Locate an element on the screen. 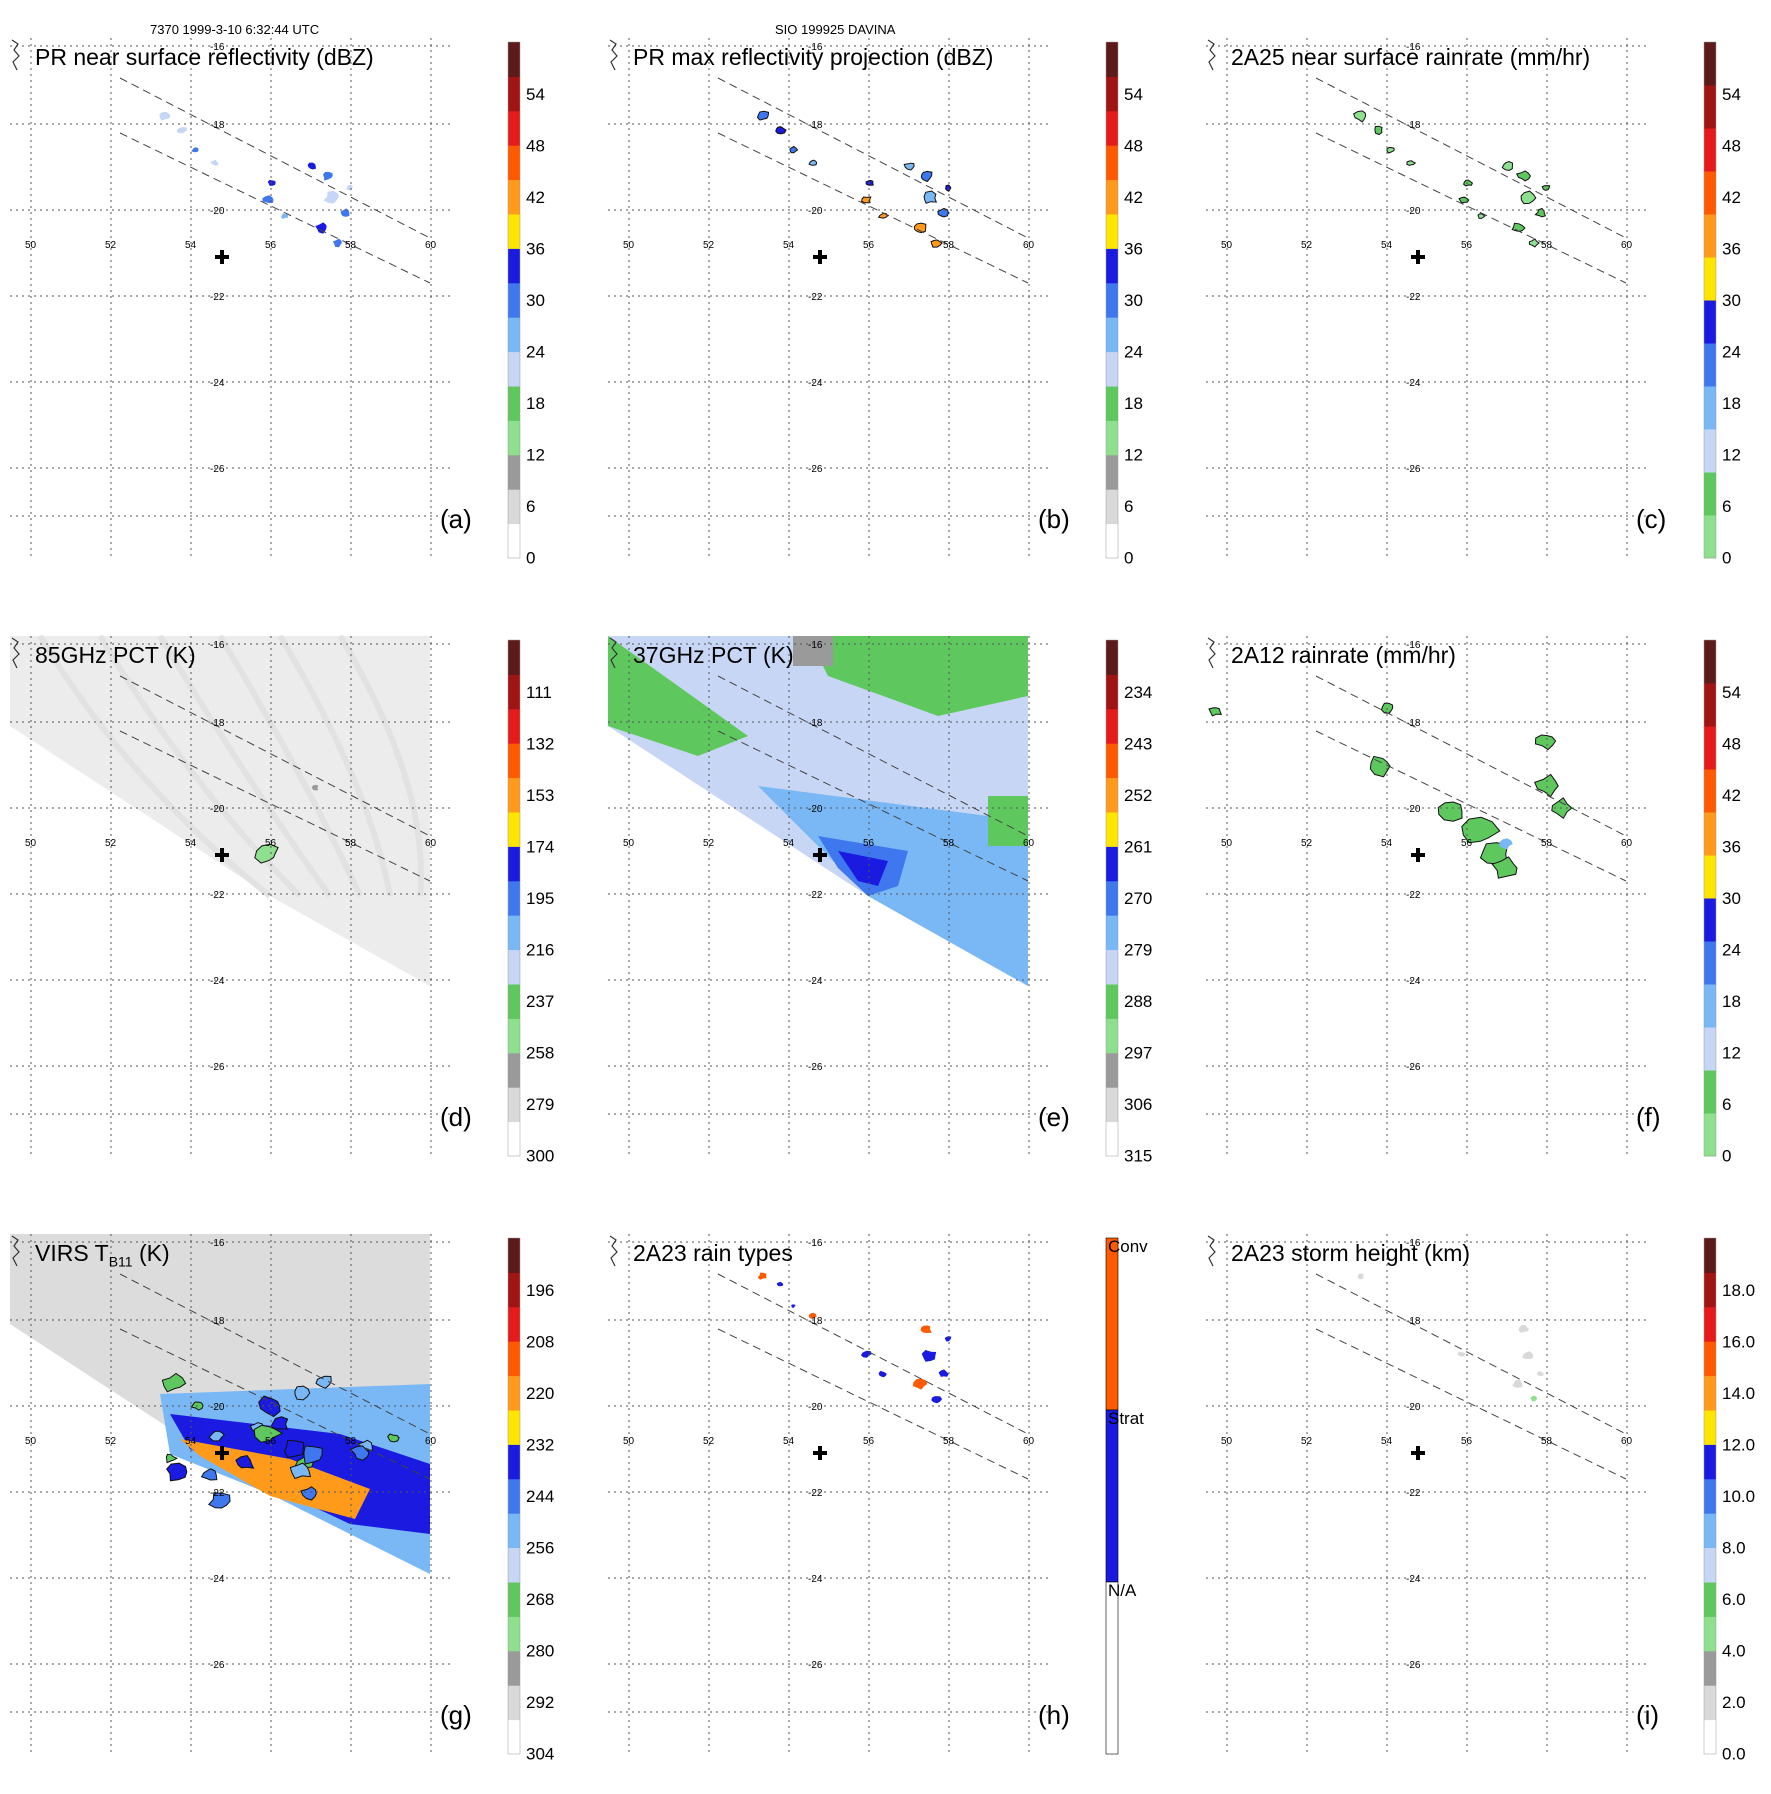 This screenshot has width=1771, height=1794. panel-title-text: PR near surface reflectivity (dBZ) is located at coordinates (204, 57).